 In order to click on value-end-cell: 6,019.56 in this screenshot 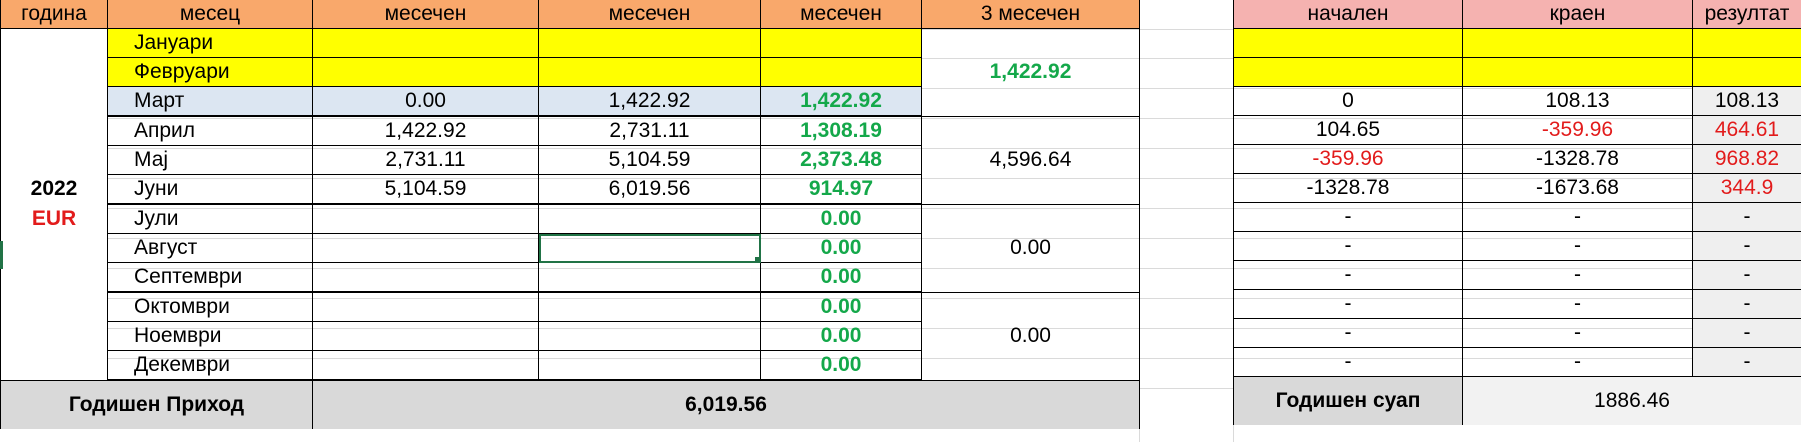, I will do `click(649, 189)`.